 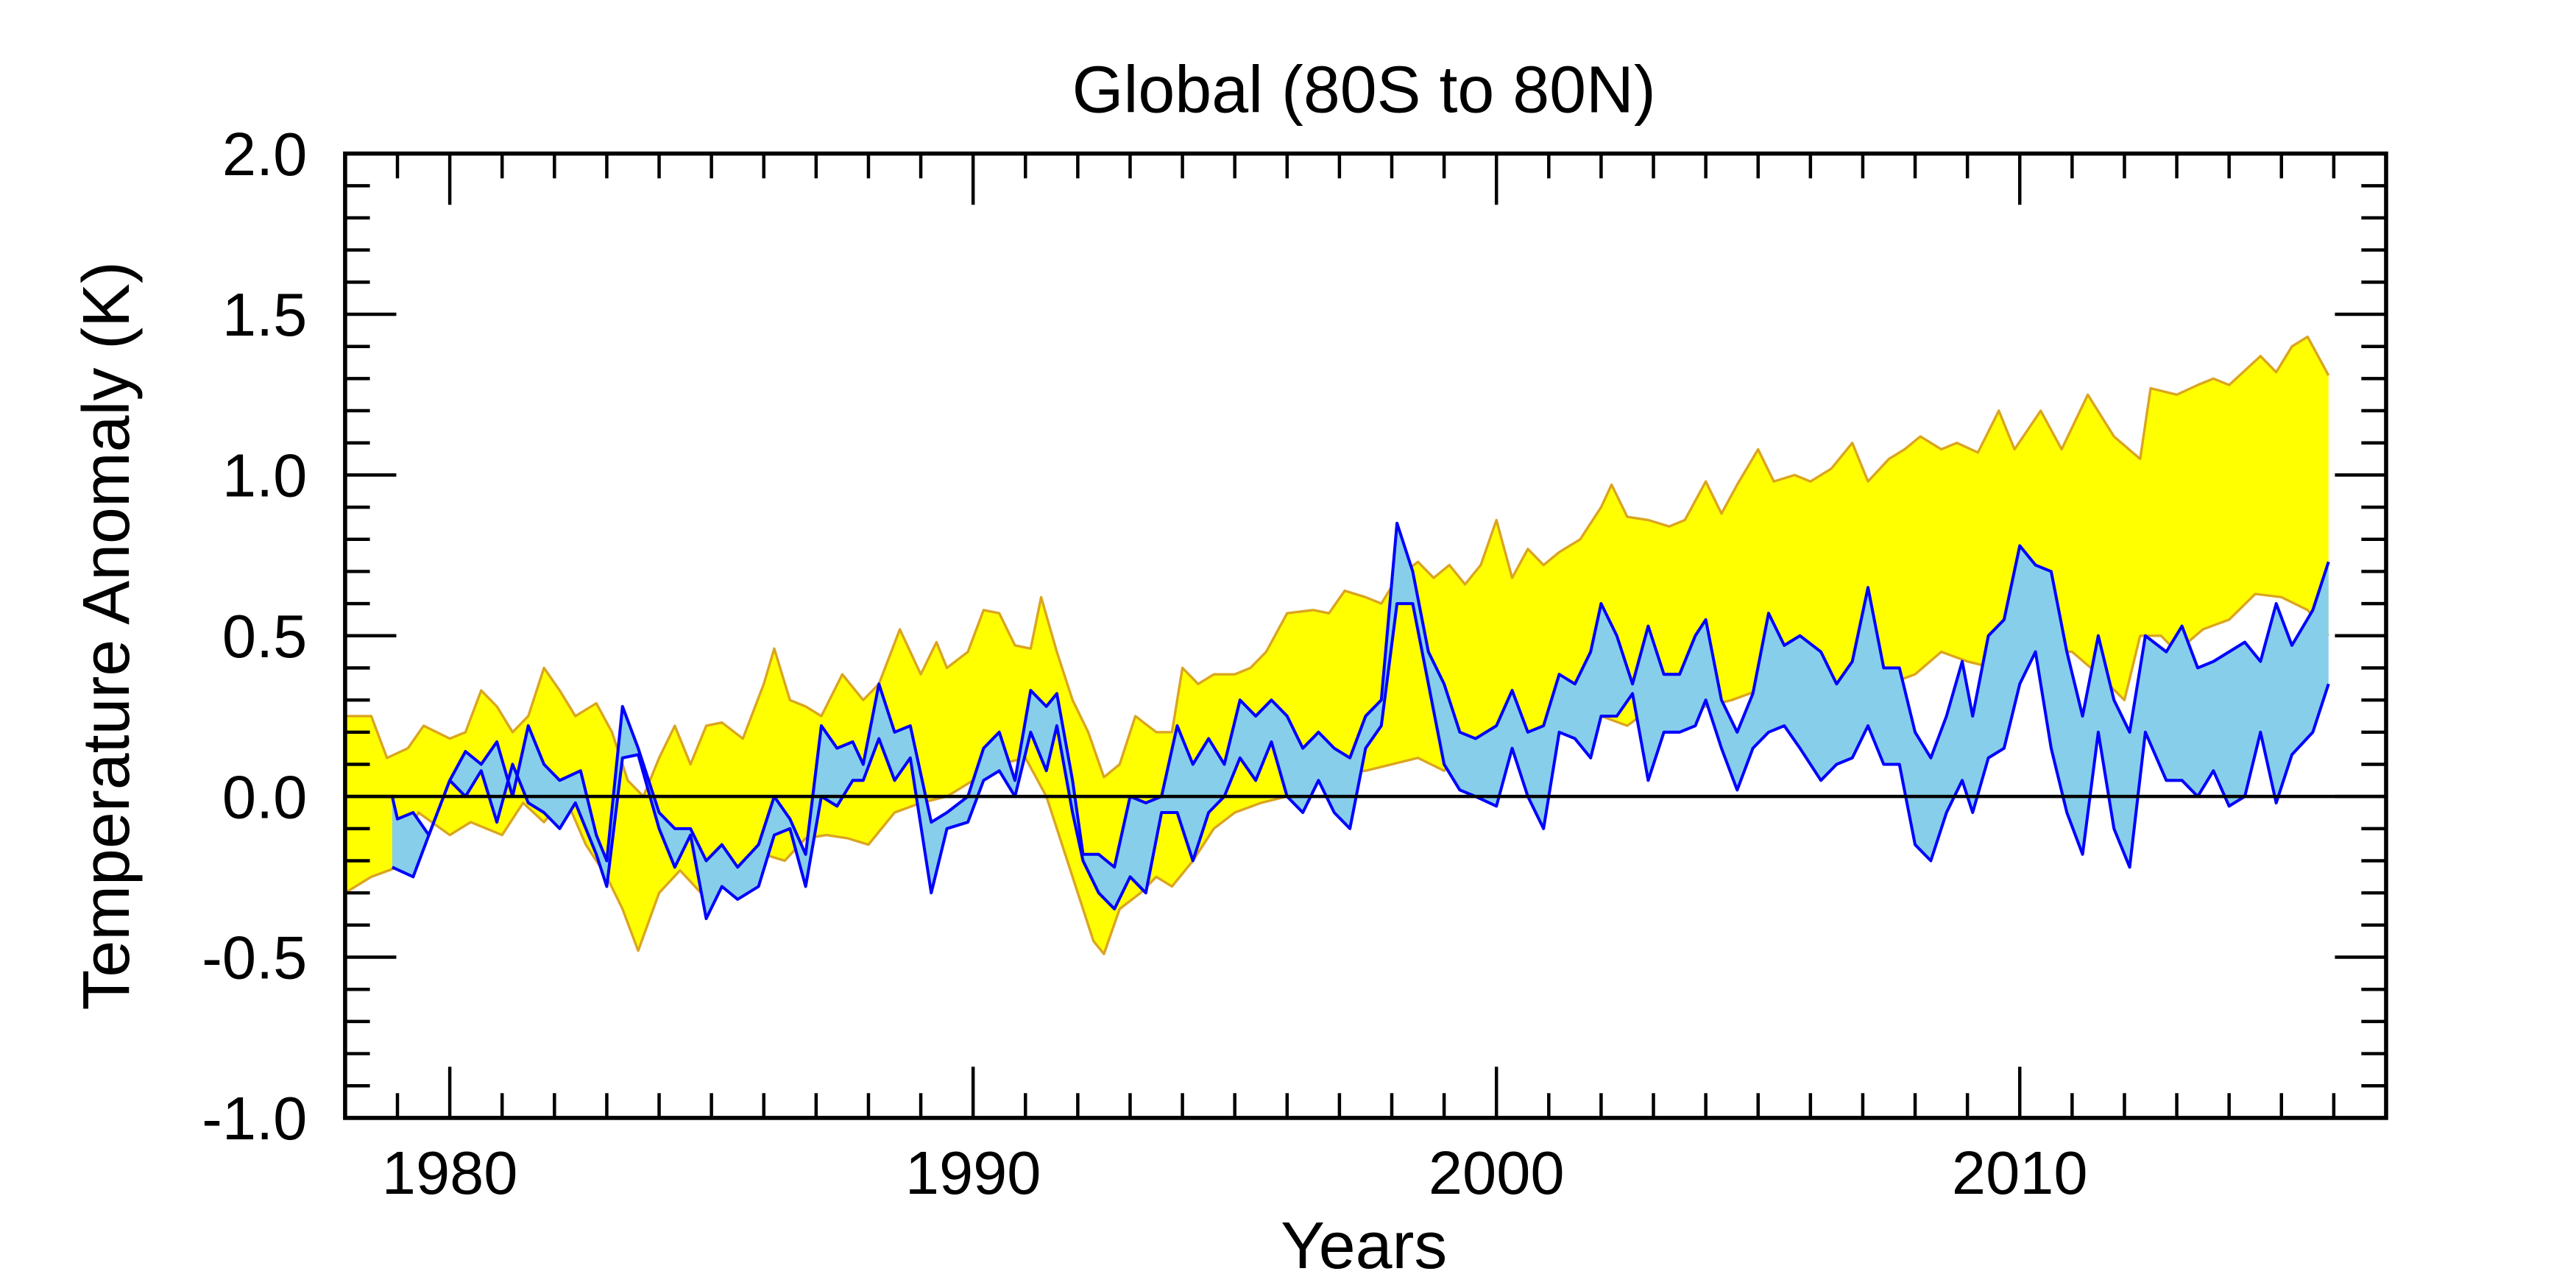 What do you see at coordinates (973, 1173) in the screenshot?
I see `x-tick-label: 1990` at bounding box center [973, 1173].